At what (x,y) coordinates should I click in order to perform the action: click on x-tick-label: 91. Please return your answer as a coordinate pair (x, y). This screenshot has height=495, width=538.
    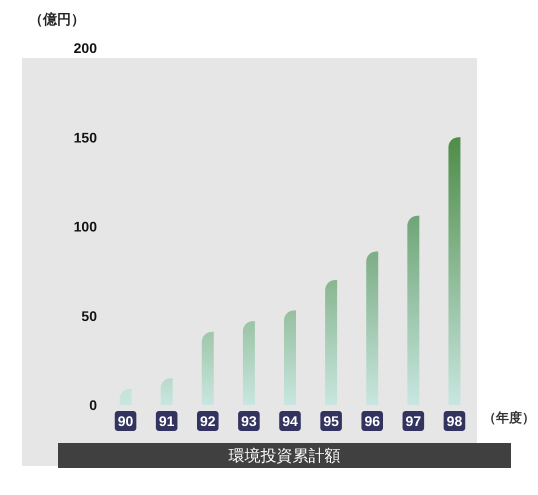
    Looking at the image, I should click on (166, 421).